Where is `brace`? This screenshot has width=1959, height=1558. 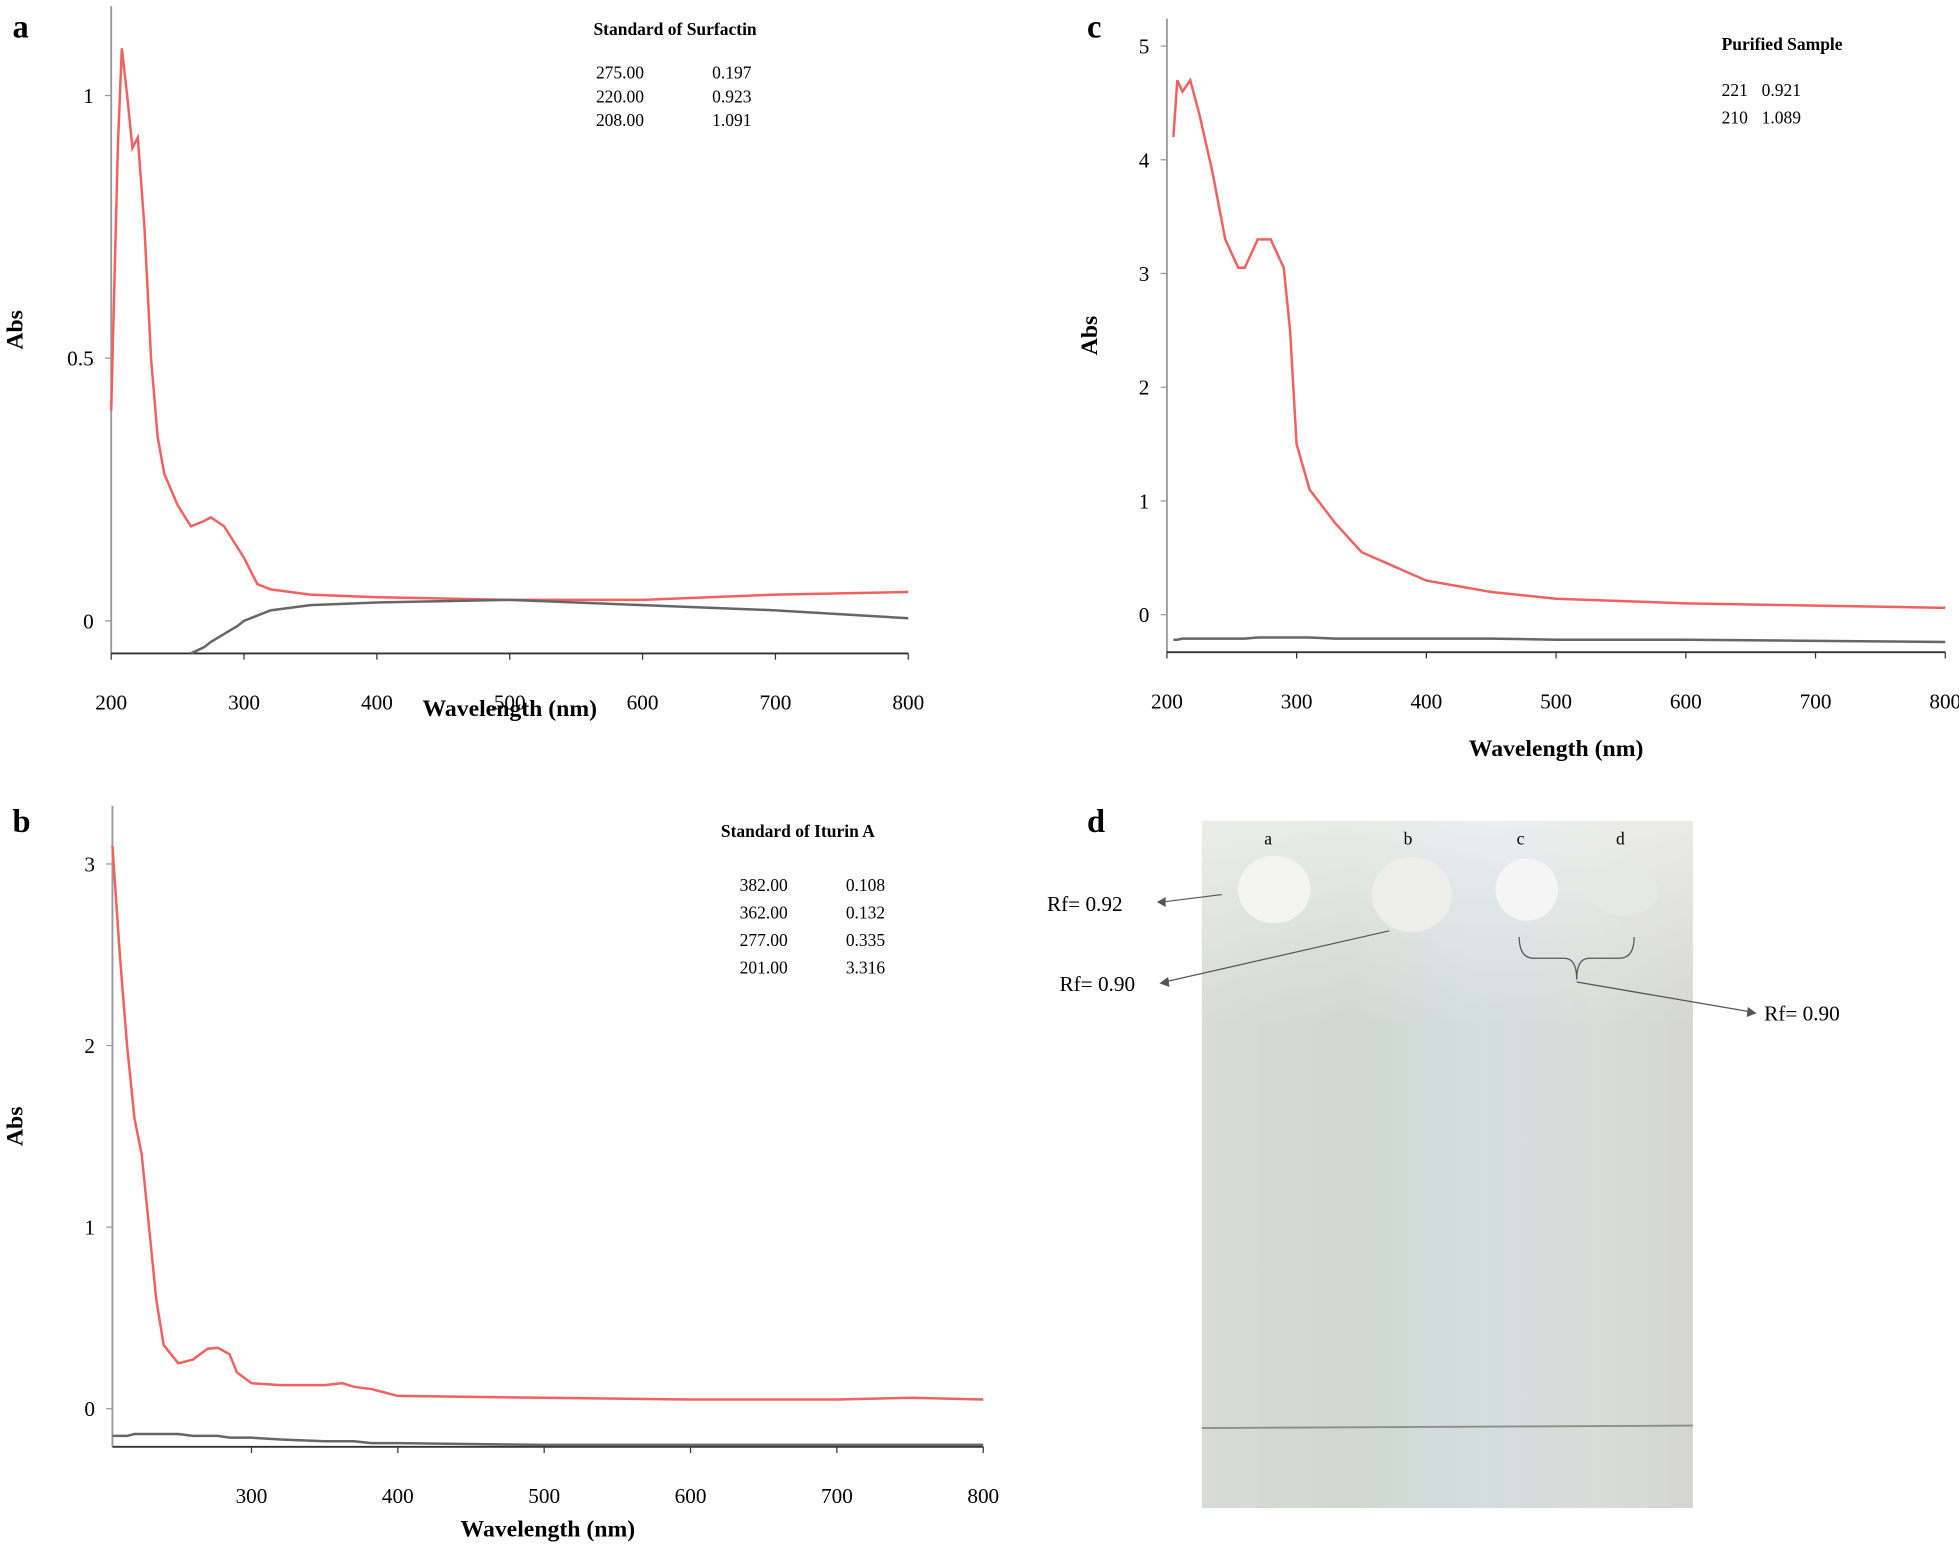 brace is located at coordinates (1576, 958).